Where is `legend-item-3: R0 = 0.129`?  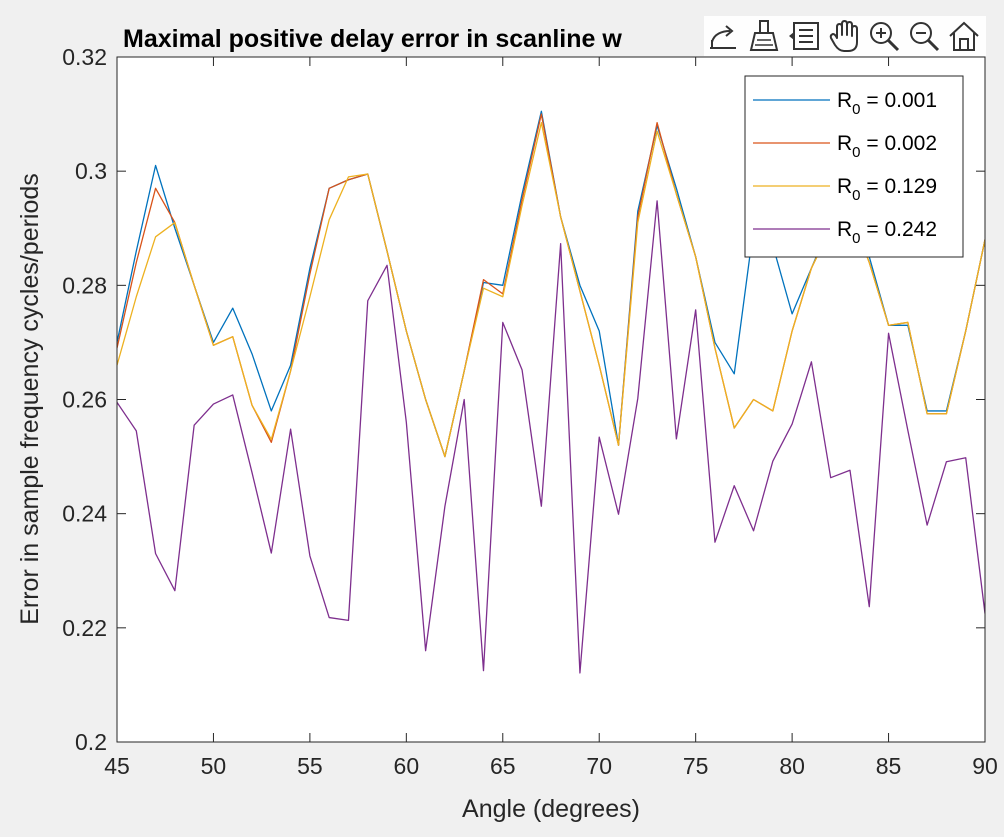
legend-item-3: R0 = 0.129 is located at coordinates (845, 189).